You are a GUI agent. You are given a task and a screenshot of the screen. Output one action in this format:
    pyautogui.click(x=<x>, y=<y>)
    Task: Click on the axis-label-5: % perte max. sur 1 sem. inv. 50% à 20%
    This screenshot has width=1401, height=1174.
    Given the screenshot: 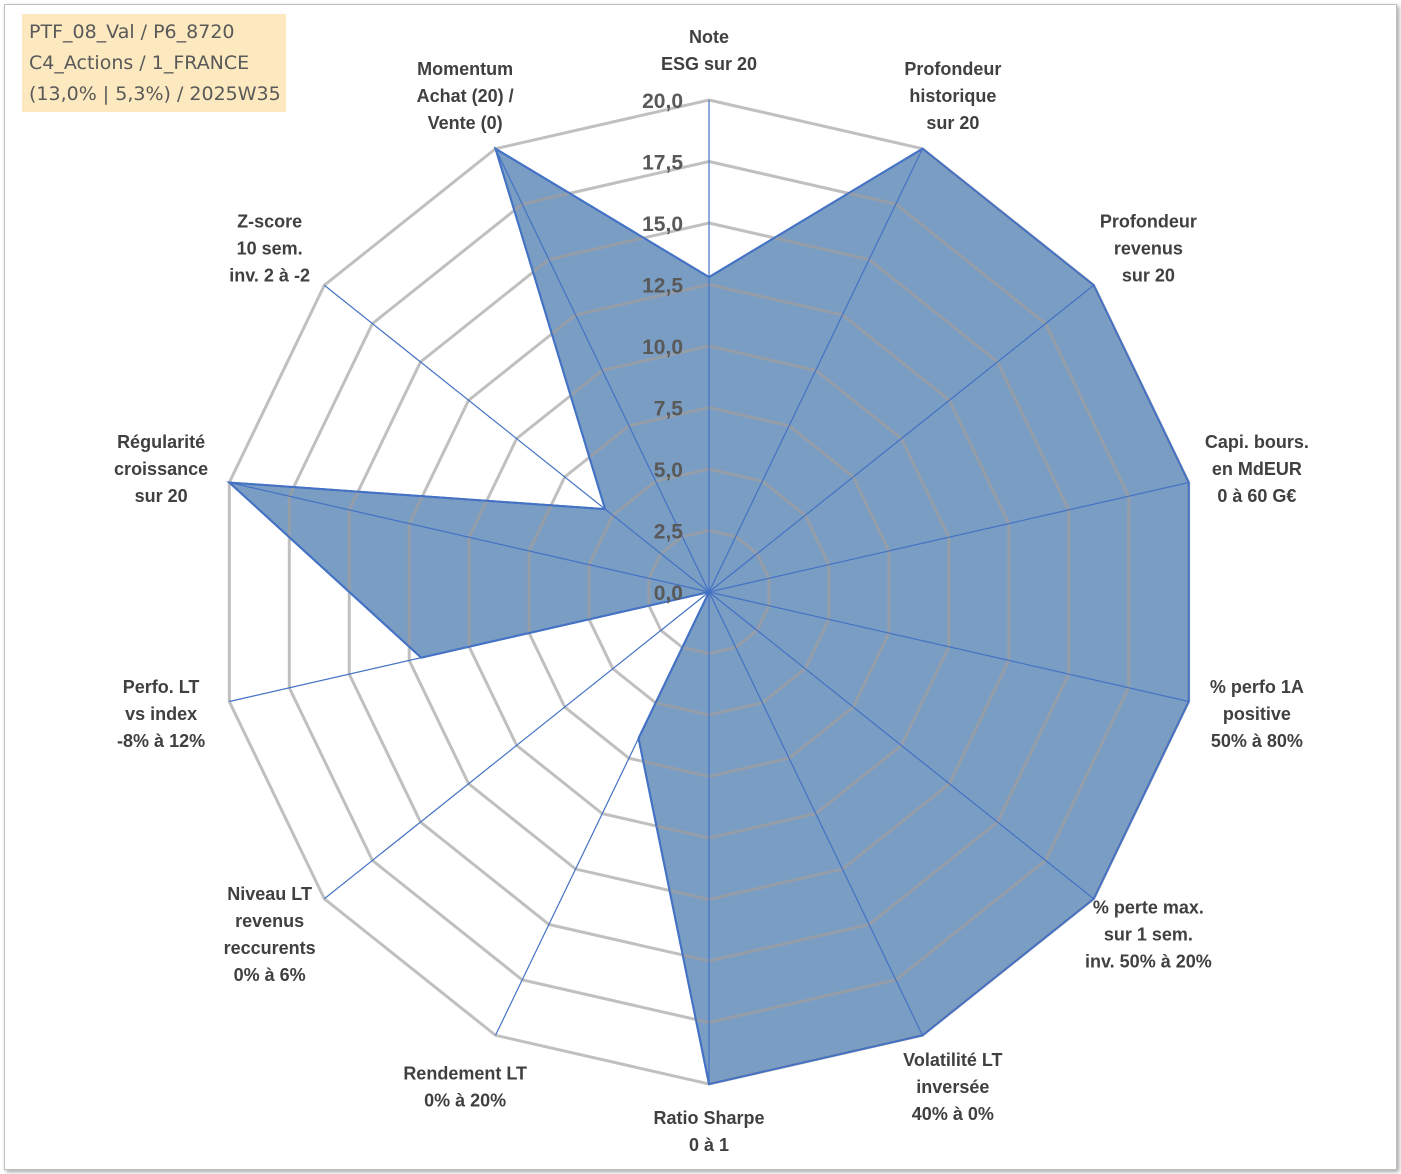 What is the action you would take?
    pyautogui.click(x=1148, y=934)
    